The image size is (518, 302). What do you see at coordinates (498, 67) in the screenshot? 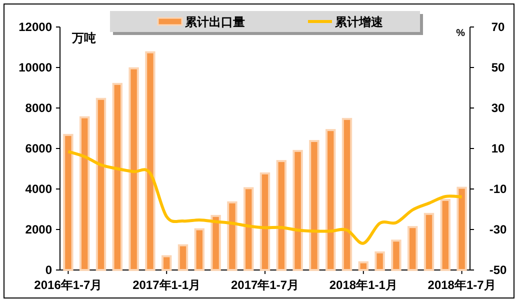
I see `y2-tick-label: 50` at bounding box center [498, 67].